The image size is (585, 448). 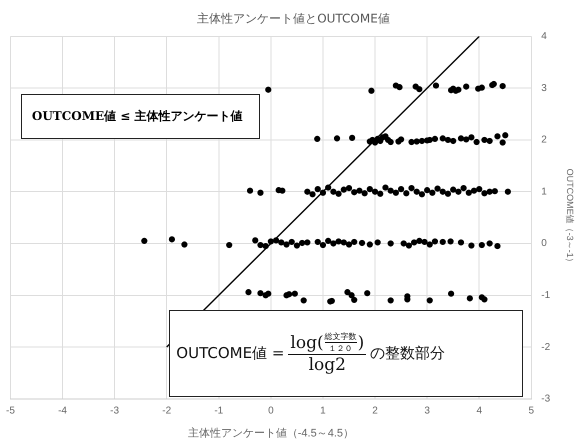 I want to click on y-tick-label: 4, so click(x=544, y=36).